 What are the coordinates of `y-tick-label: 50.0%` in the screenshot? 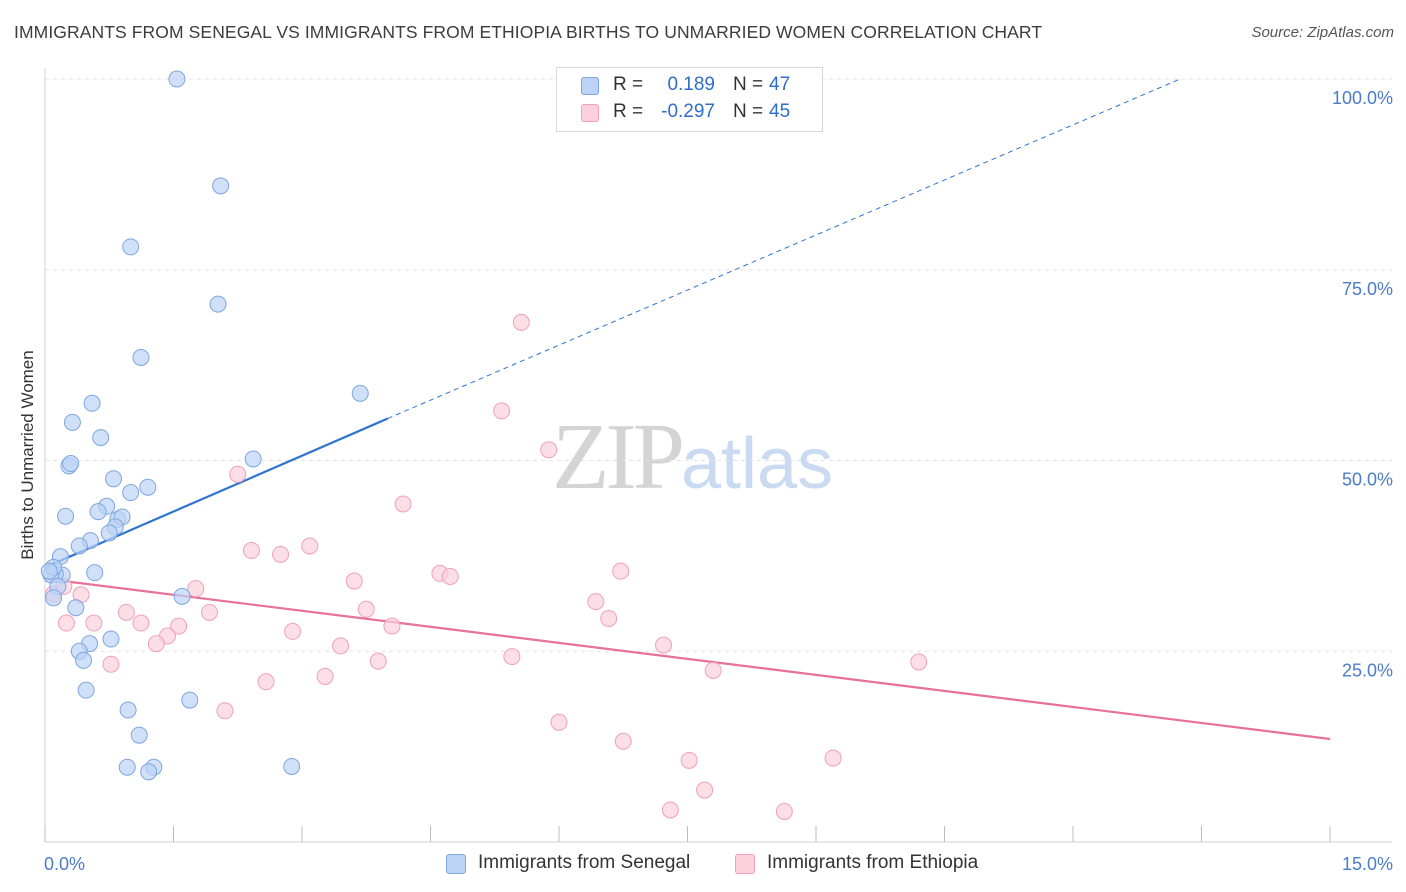 It's located at (1367, 480).